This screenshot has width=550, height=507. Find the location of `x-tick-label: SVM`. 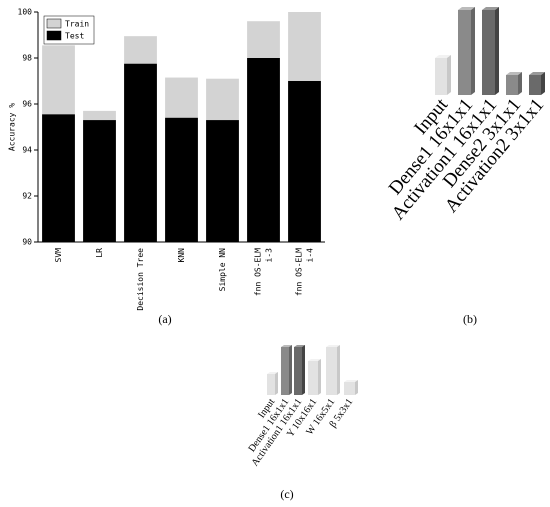

x-tick-label: SVM is located at coordinates (58, 255).